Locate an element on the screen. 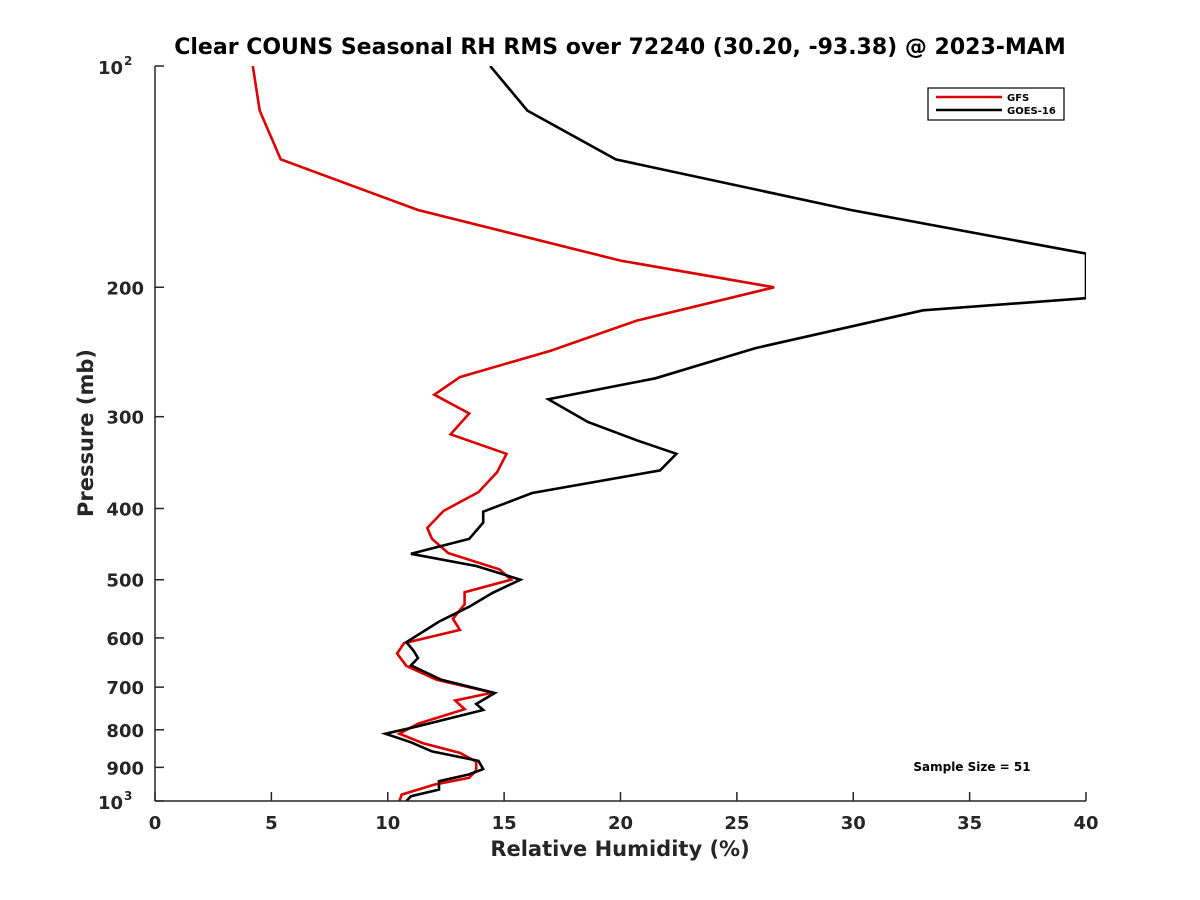  y-tick-label: 400 is located at coordinates (125, 510).